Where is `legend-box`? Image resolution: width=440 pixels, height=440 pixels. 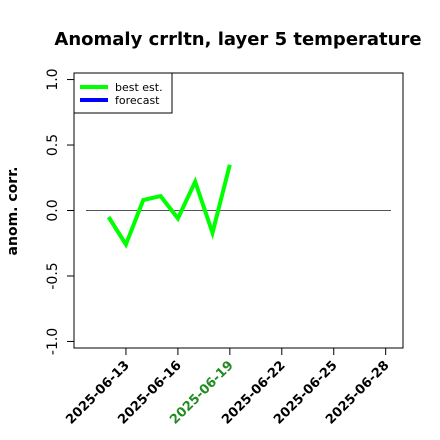 legend-box is located at coordinates (123, 93).